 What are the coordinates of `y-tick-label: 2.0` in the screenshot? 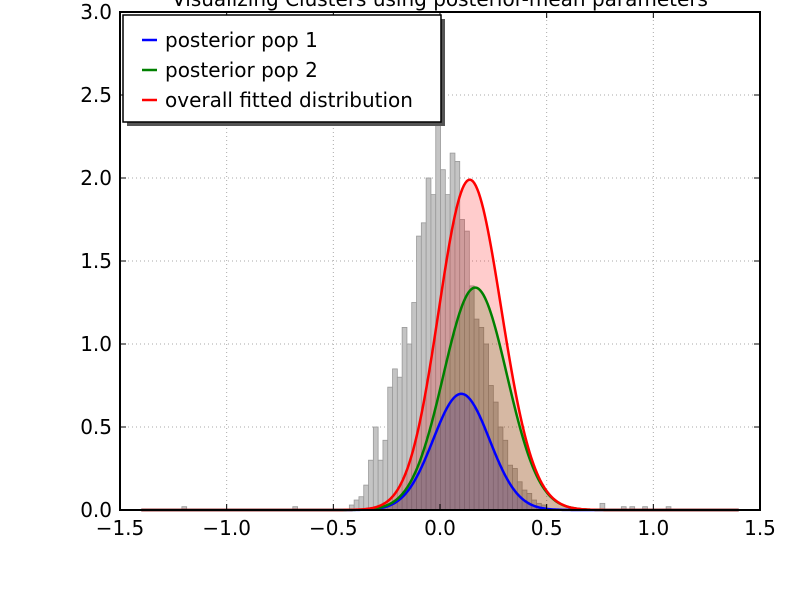 It's located at (96, 178).